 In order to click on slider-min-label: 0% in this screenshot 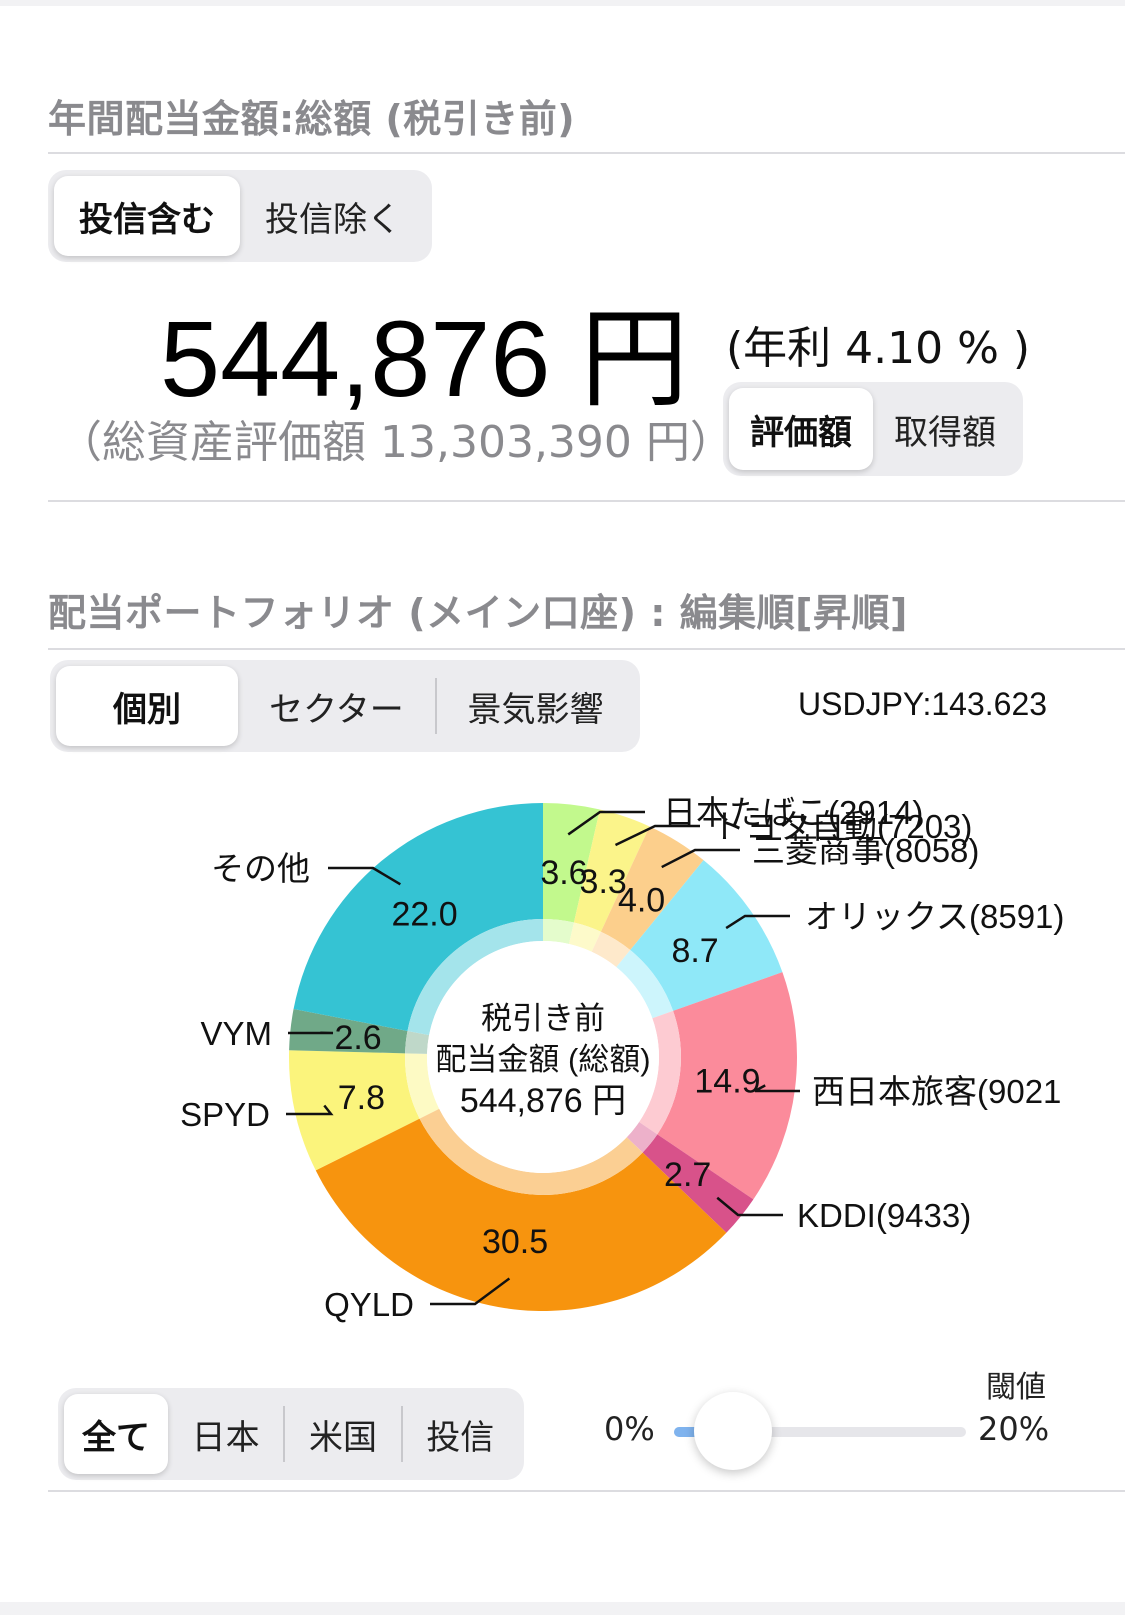, I will do `click(629, 1429)`.